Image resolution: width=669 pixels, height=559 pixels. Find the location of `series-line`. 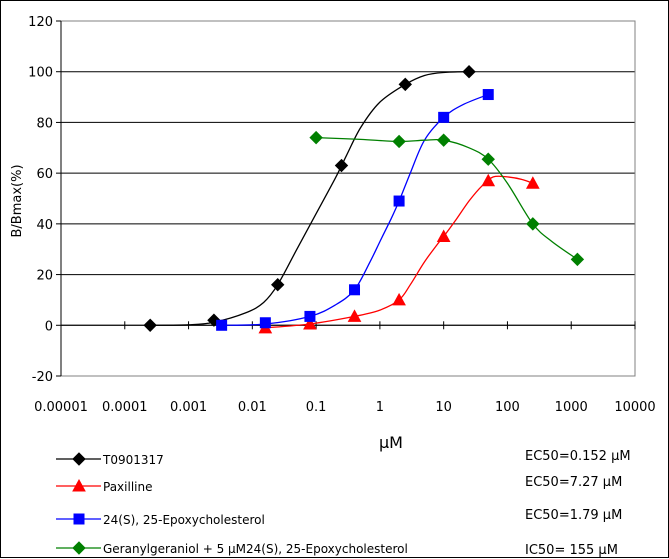

series-line is located at coordinates (447, 198).